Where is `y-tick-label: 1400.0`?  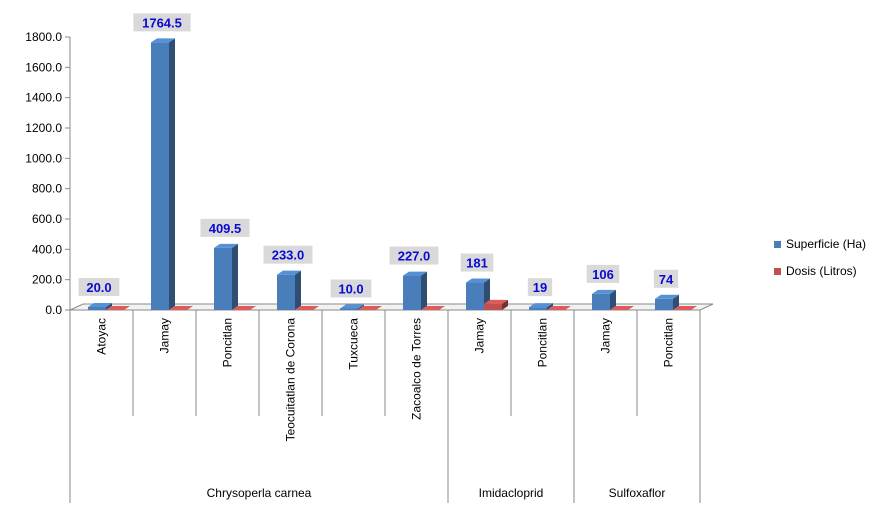 y-tick-label: 1400.0 is located at coordinates (43, 98).